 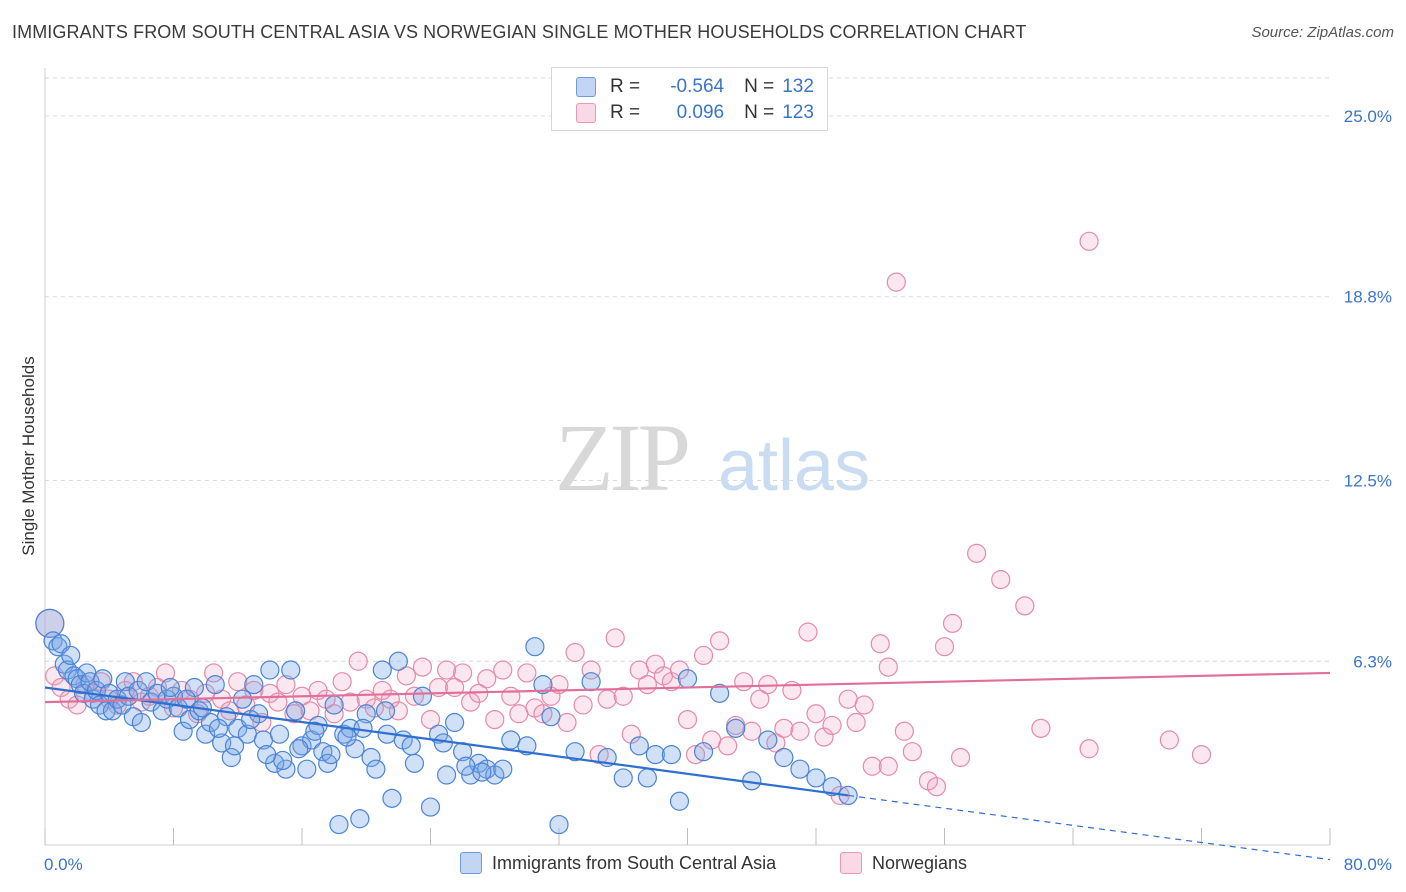 What do you see at coordinates (700, 112) in the screenshot?
I see `legend-r-value: 0.096` at bounding box center [700, 112].